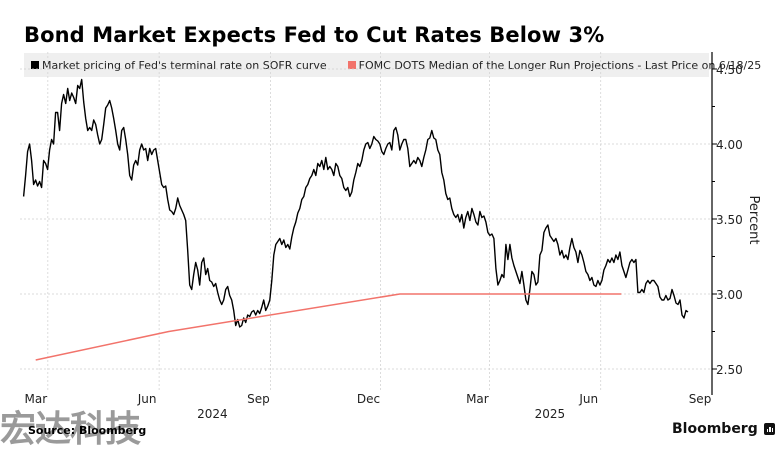 The height and width of the screenshot is (451, 780). I want to click on brand-label: Bloomberg, so click(715, 429).